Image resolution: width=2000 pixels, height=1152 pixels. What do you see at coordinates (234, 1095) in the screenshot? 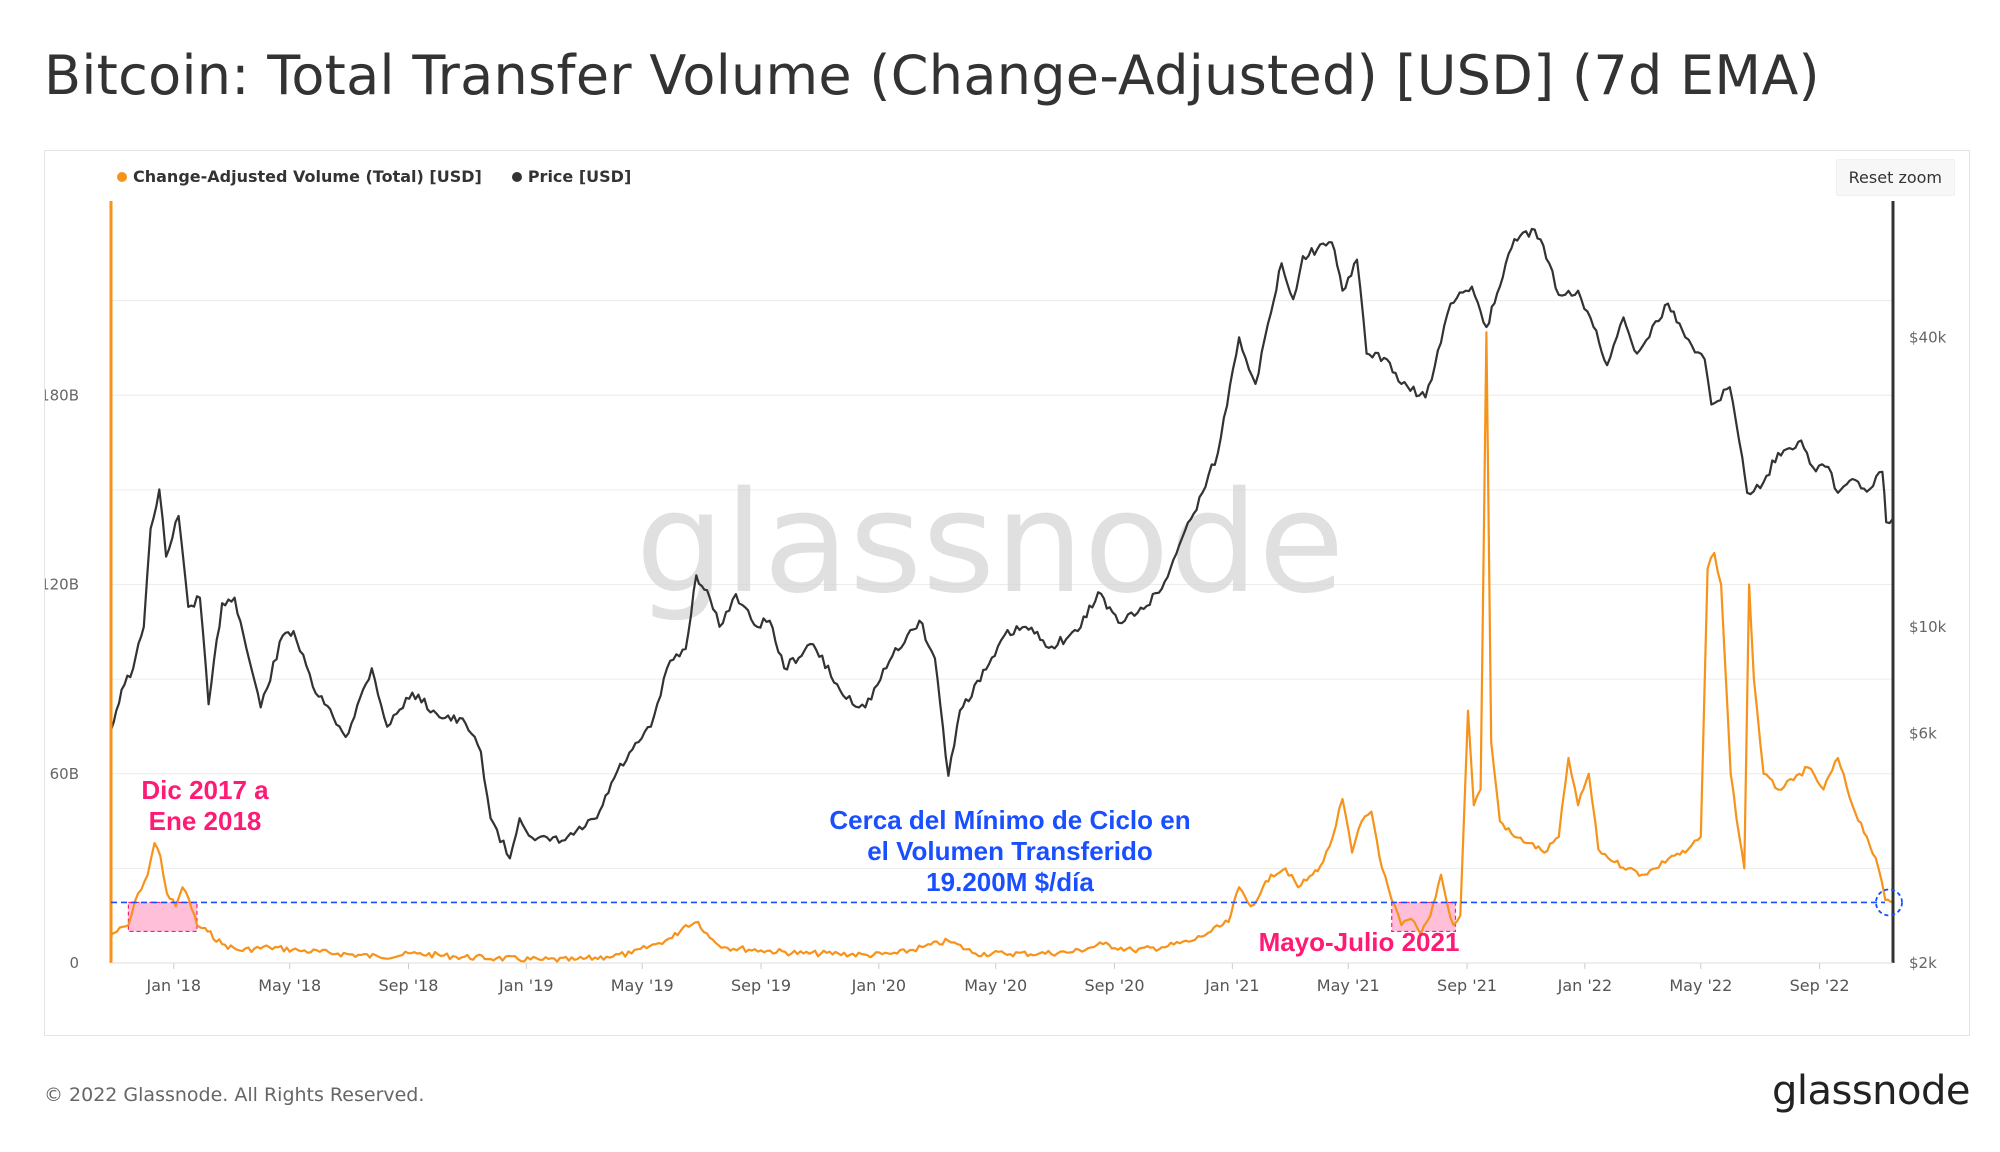
I see `copyright-text: © 2022 Glassnode. All Rights Reserved.` at bounding box center [234, 1095].